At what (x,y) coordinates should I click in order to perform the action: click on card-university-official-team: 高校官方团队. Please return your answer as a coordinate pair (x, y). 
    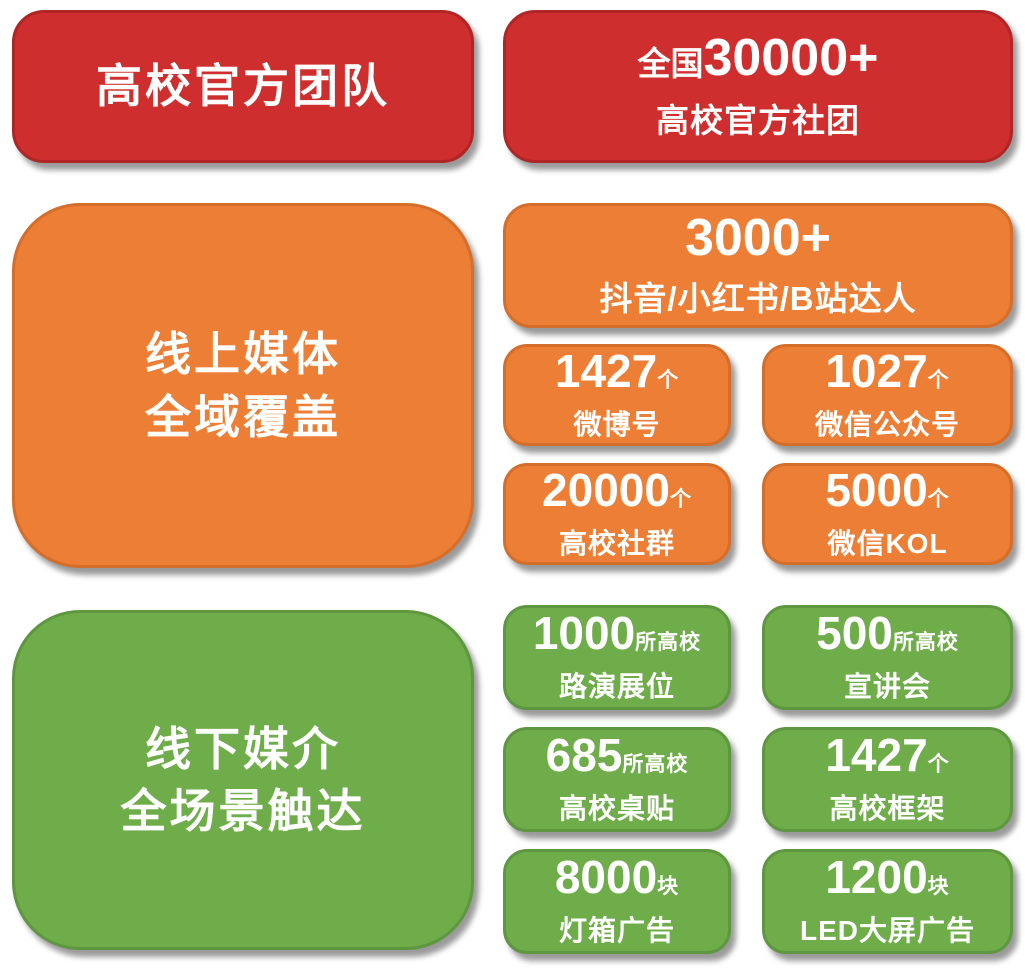
    Looking at the image, I should click on (243, 86).